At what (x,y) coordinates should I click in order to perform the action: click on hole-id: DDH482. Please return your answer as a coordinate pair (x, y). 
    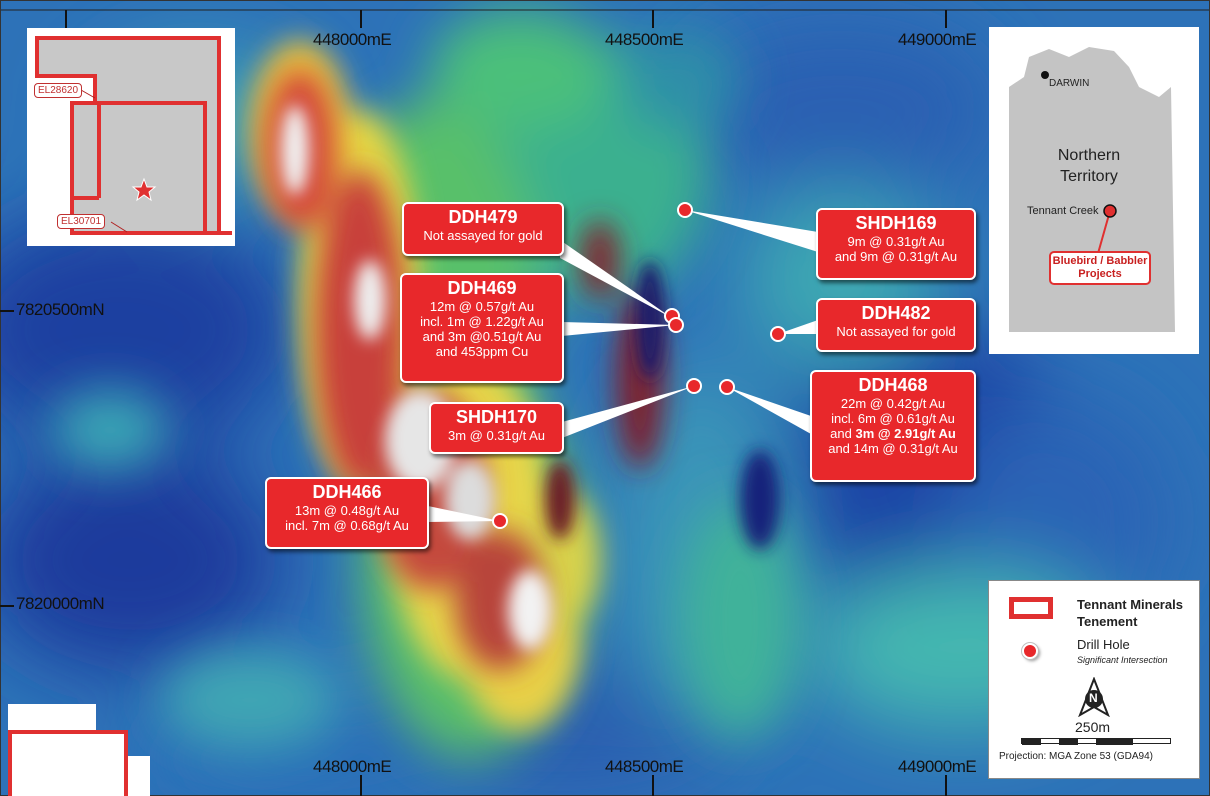
    Looking at the image, I should click on (896, 313).